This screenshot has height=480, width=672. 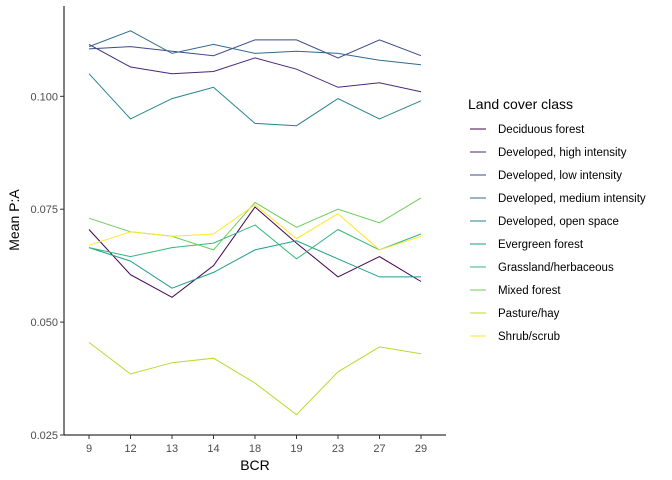 What do you see at coordinates (254, 264) in the screenshot?
I see `series-line-evergreen-forest` at bounding box center [254, 264].